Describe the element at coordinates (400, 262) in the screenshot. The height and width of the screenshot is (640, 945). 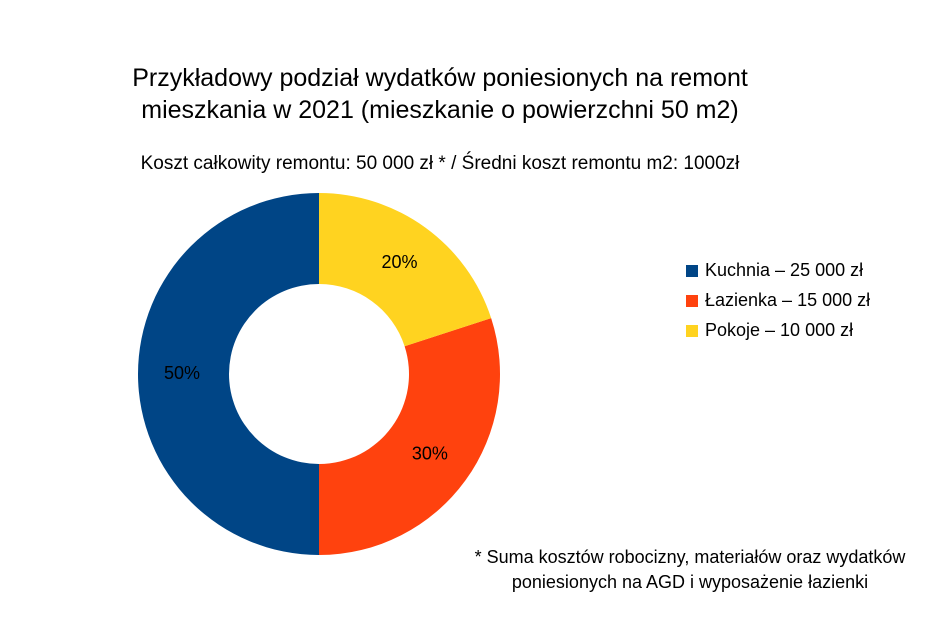
I see `data-label: 20%` at that location.